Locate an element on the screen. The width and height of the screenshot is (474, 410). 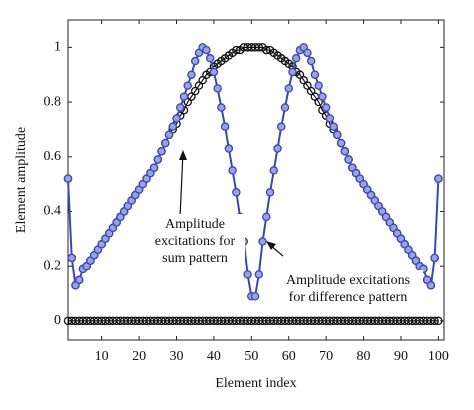
annotation-text: sum pattern is located at coordinates (195, 258).